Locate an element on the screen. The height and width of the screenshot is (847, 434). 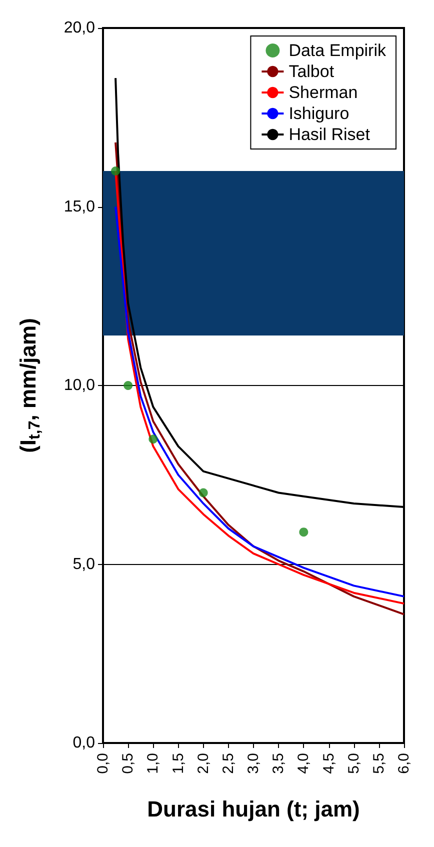
x-tick-label: 0,0 is located at coordinates (103, 763).